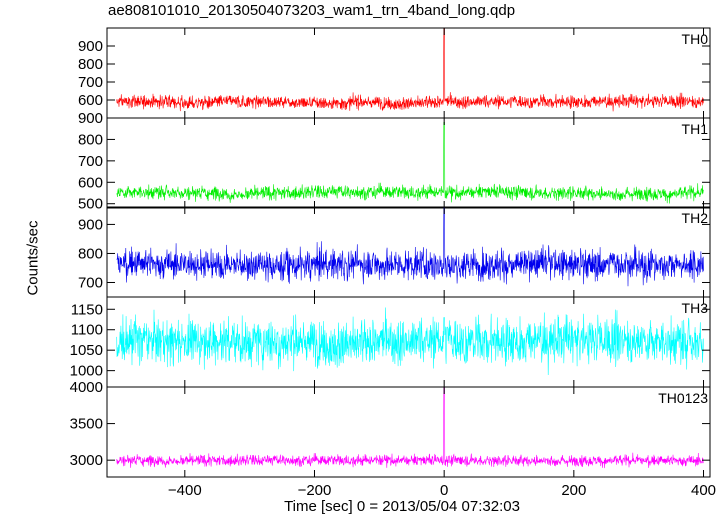  What do you see at coordinates (410, 428) in the screenshot?
I see `series-line-th0123` at bounding box center [410, 428].